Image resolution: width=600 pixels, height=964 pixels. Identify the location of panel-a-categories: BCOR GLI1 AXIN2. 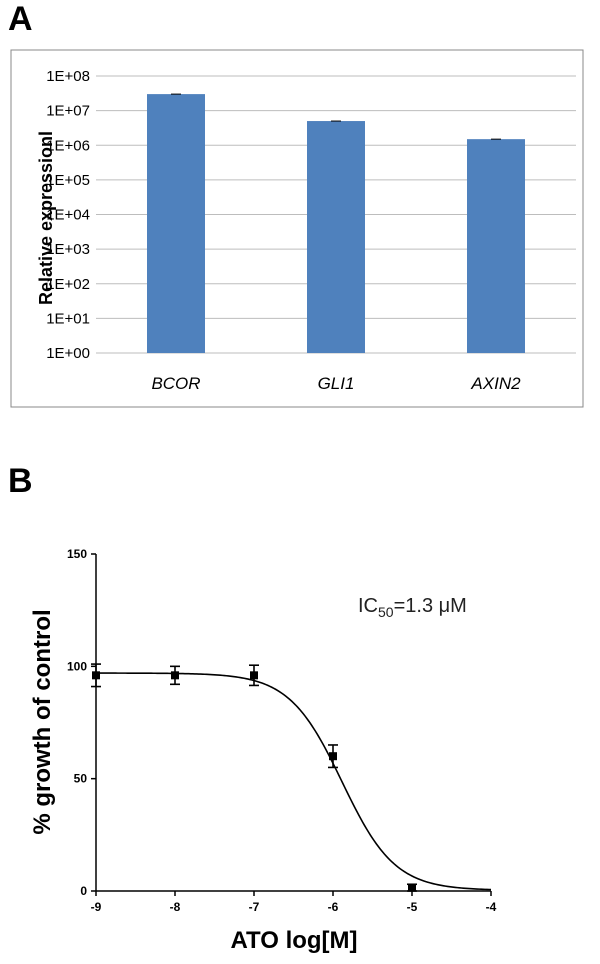
(336, 383).